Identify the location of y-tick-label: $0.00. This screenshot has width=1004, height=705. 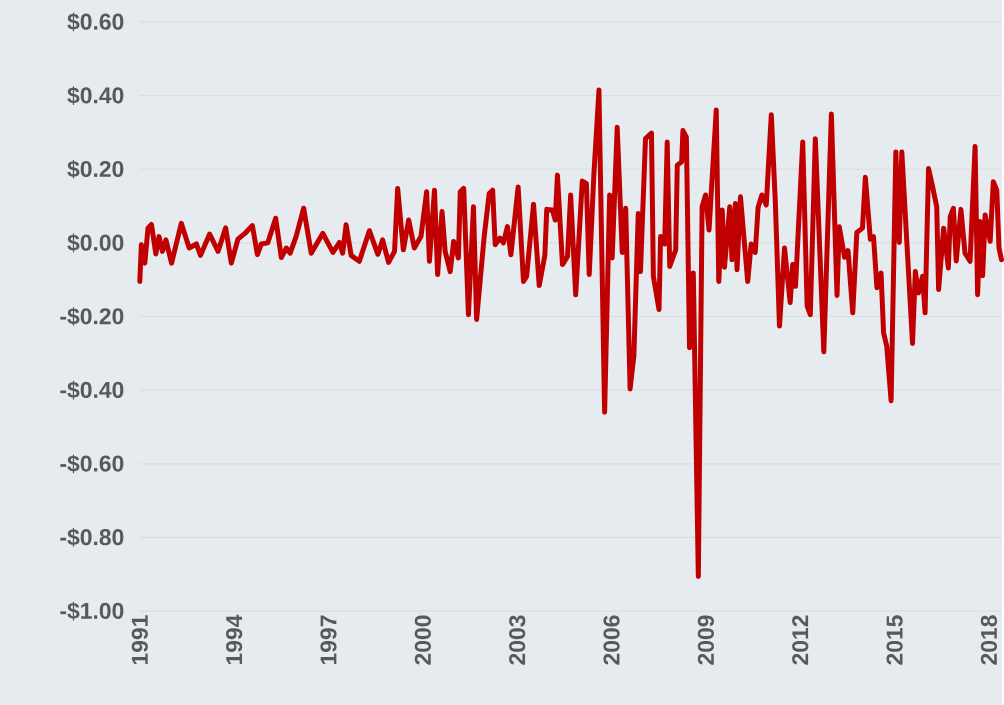
(95, 243).